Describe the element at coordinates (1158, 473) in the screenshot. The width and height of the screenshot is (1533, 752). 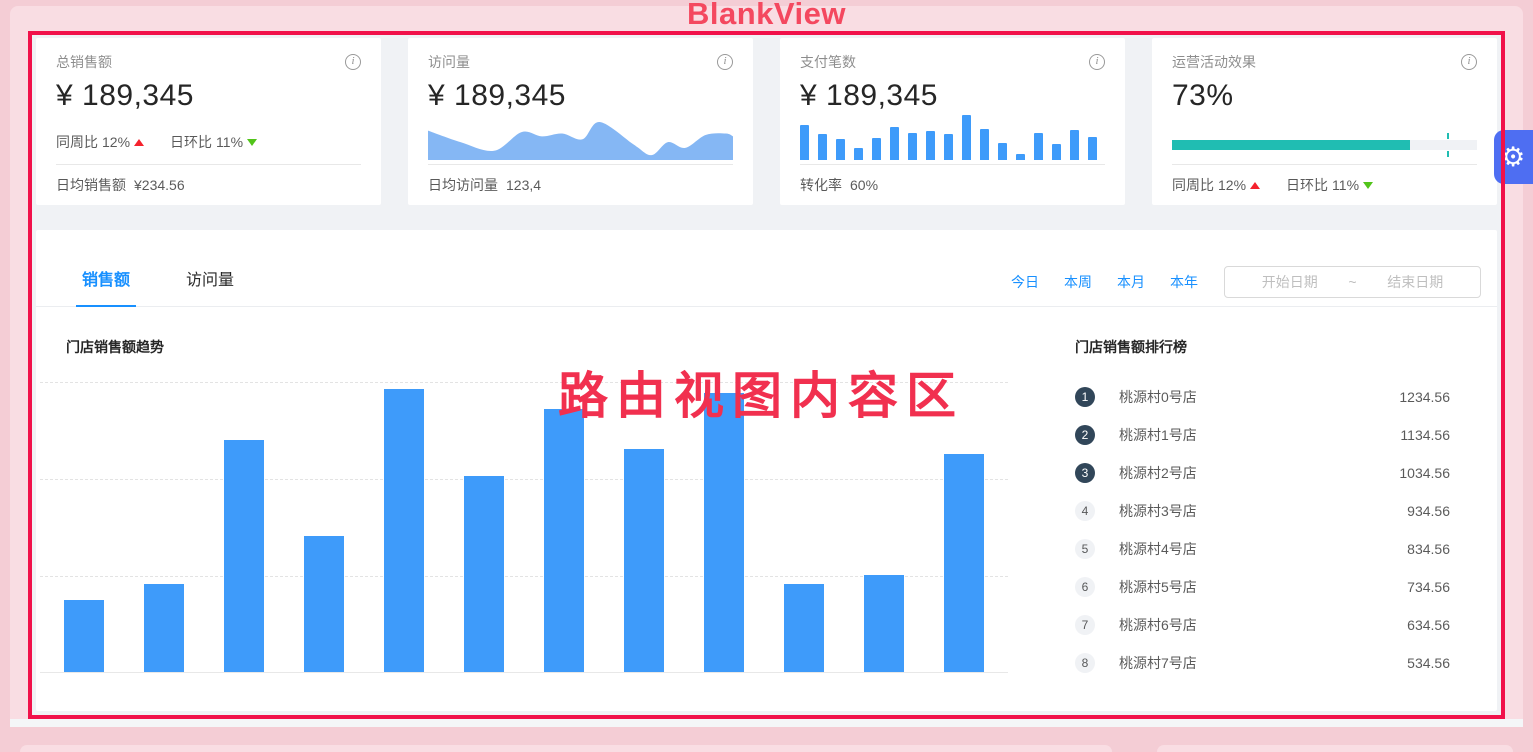
I see `store-name: 桃源村2号店` at that location.